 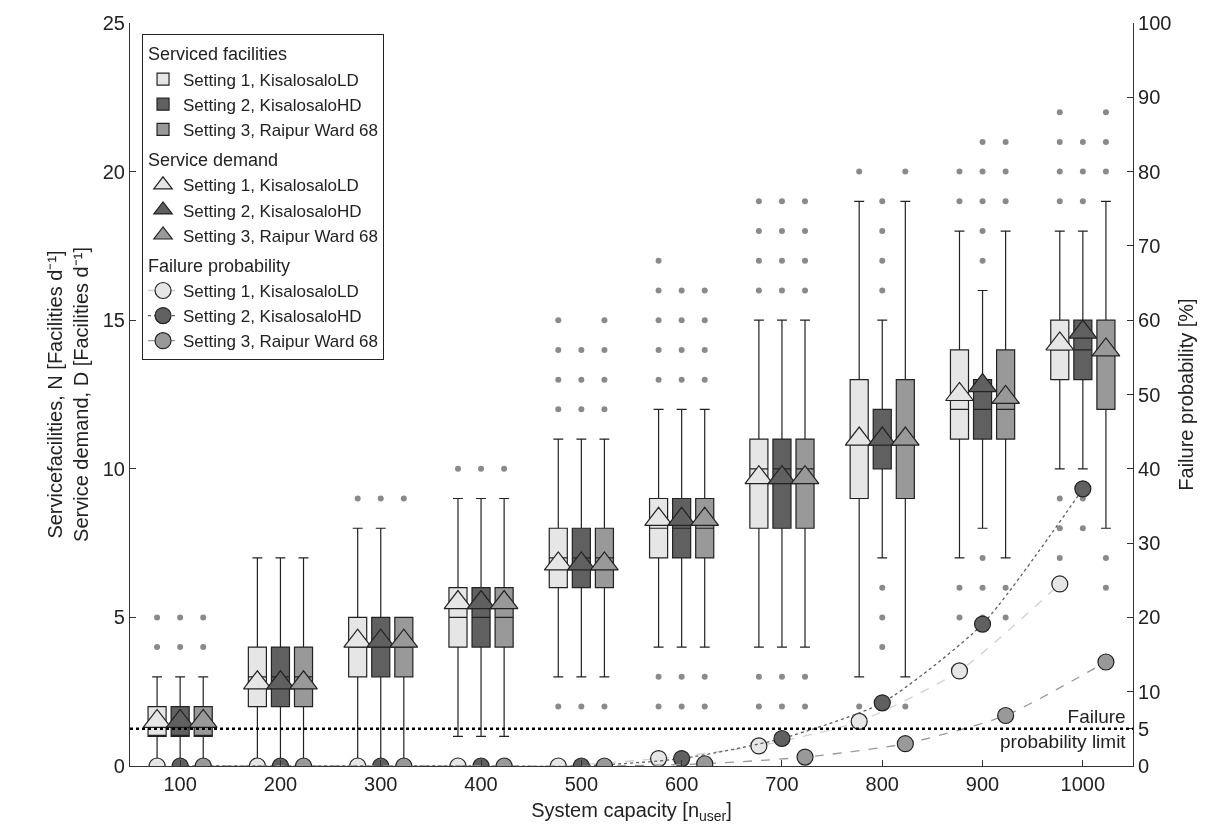 What do you see at coordinates (113, 320) in the screenshot?
I see `y-tick-label: 15` at bounding box center [113, 320].